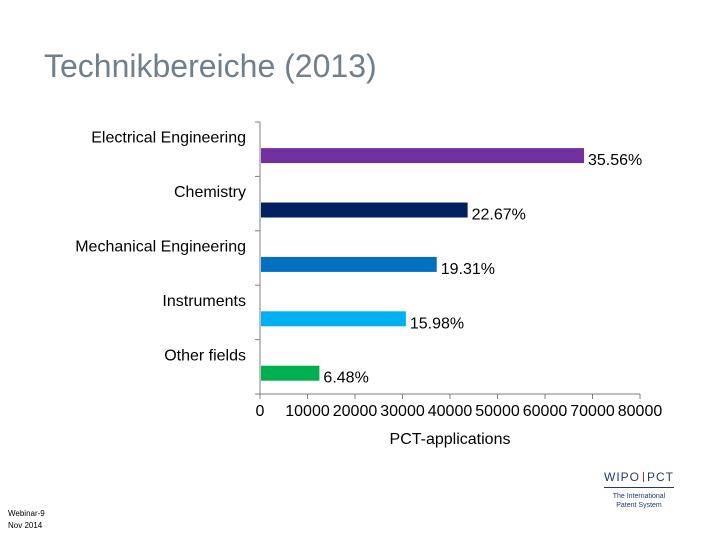  What do you see at coordinates (592, 411) in the screenshot?
I see `x-tick-label: 70000` at bounding box center [592, 411].